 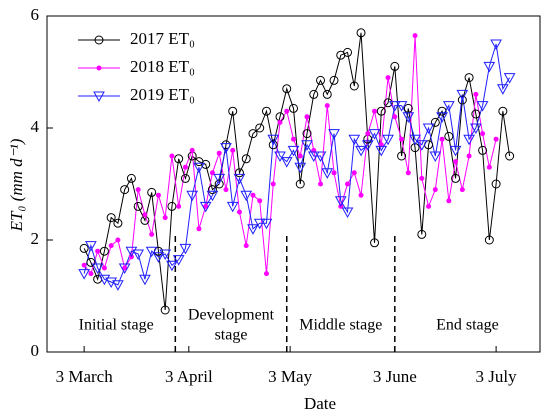 I want to click on y-tick-label: 4, so click(x=35, y=126).